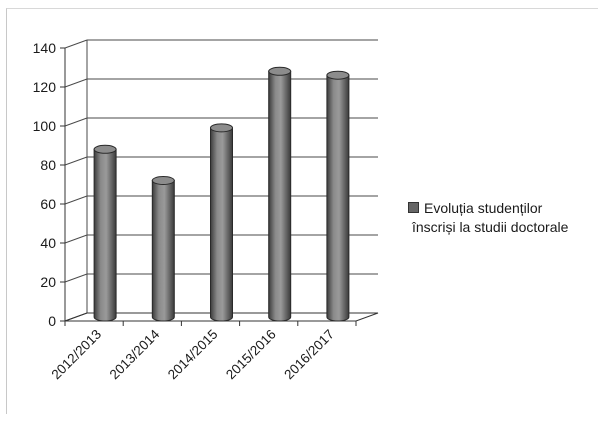 The width and height of the screenshot is (606, 421). What do you see at coordinates (76, 355) in the screenshot?
I see `x-tick-label: 2012/2013` at bounding box center [76, 355].